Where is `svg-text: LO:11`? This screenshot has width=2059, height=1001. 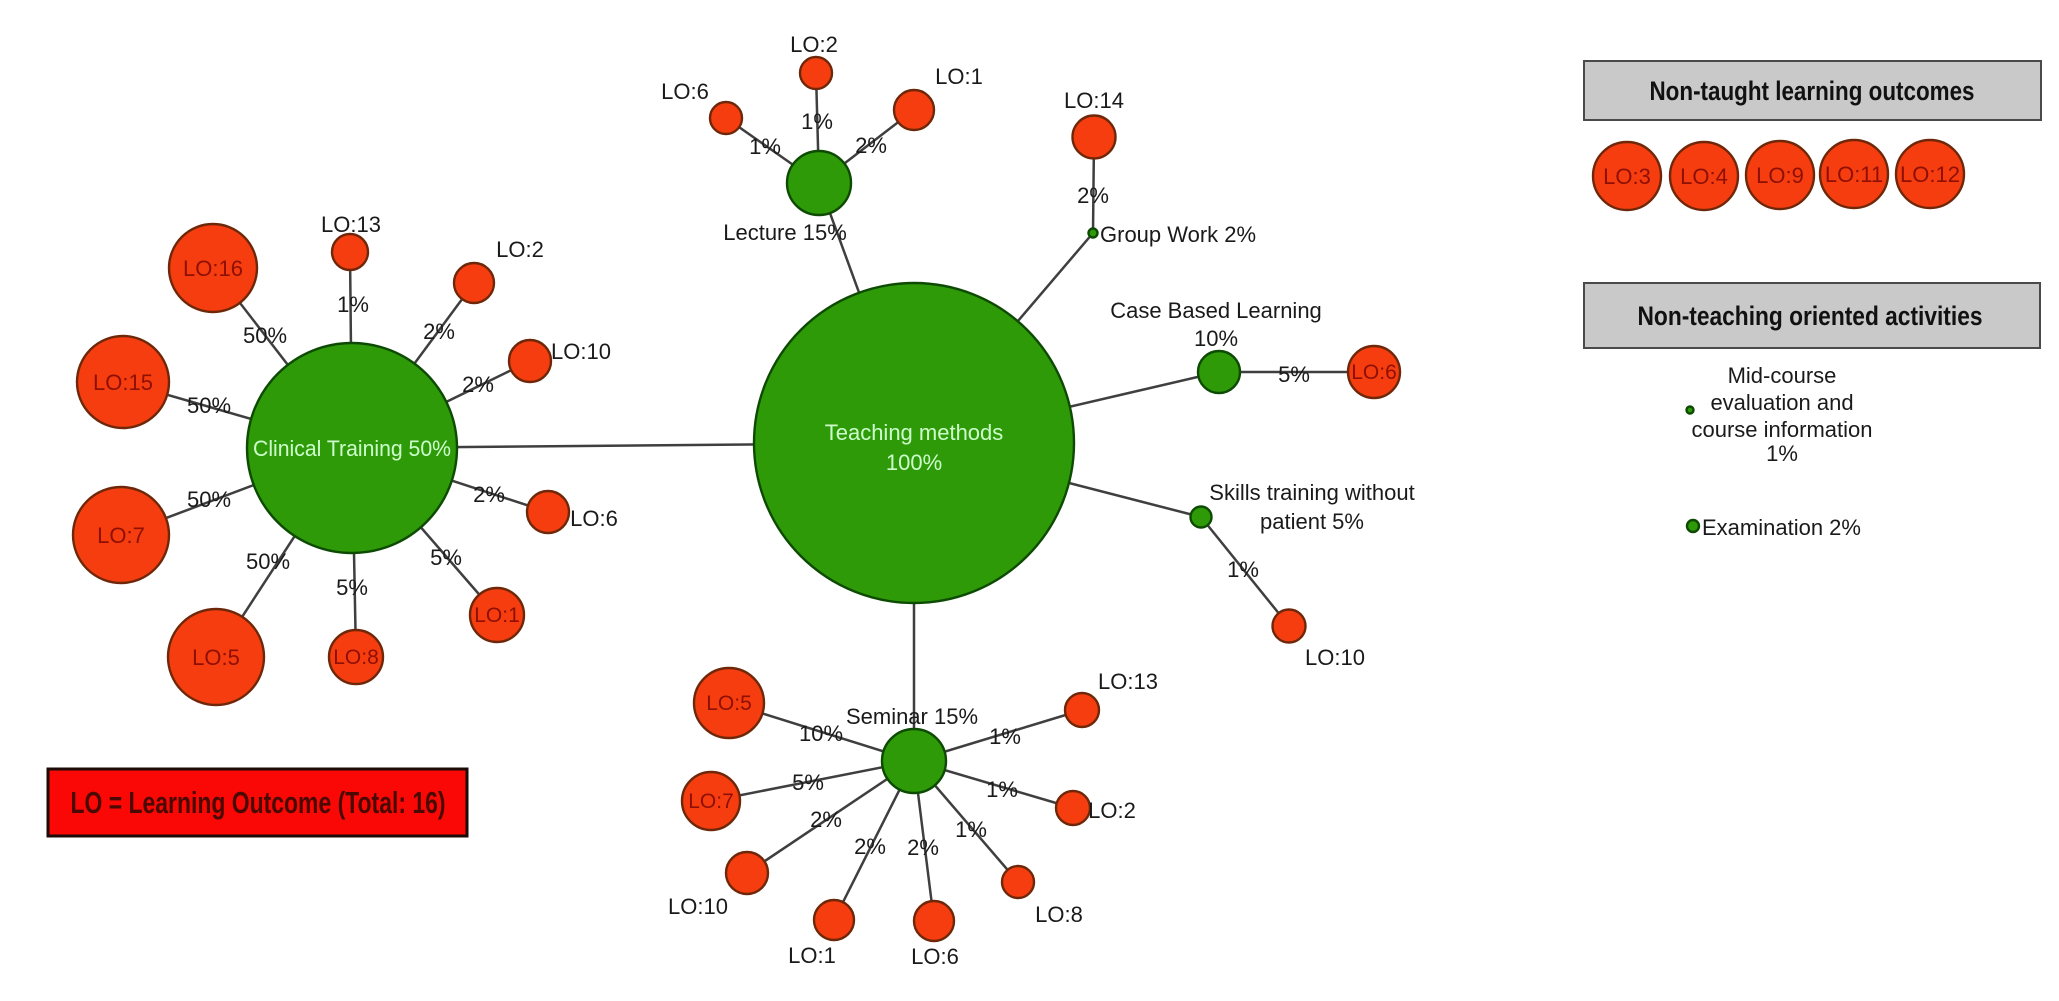 svg-text: LO:11 is located at coordinates (1854, 174).